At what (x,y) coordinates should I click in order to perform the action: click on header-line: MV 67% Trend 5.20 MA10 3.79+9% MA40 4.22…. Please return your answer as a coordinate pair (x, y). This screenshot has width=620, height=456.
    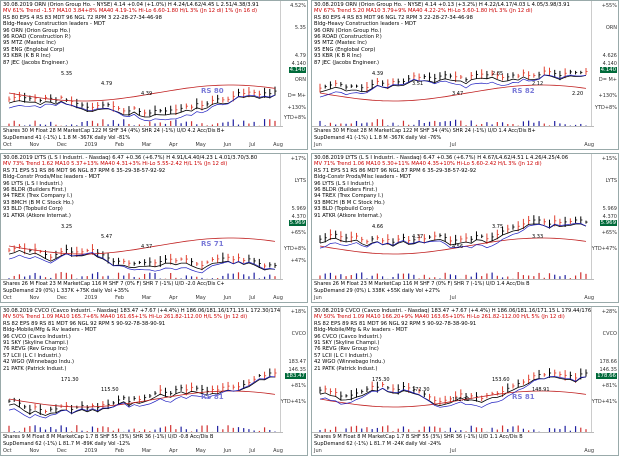
    Looking at the image, I should click on (423, 11).